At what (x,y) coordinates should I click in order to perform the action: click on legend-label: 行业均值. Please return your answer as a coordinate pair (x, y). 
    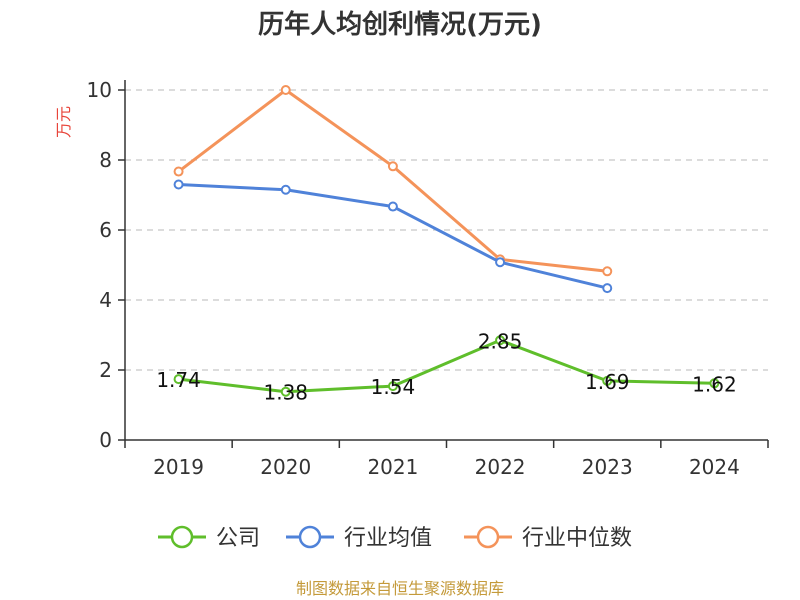
    Looking at the image, I should click on (388, 538).